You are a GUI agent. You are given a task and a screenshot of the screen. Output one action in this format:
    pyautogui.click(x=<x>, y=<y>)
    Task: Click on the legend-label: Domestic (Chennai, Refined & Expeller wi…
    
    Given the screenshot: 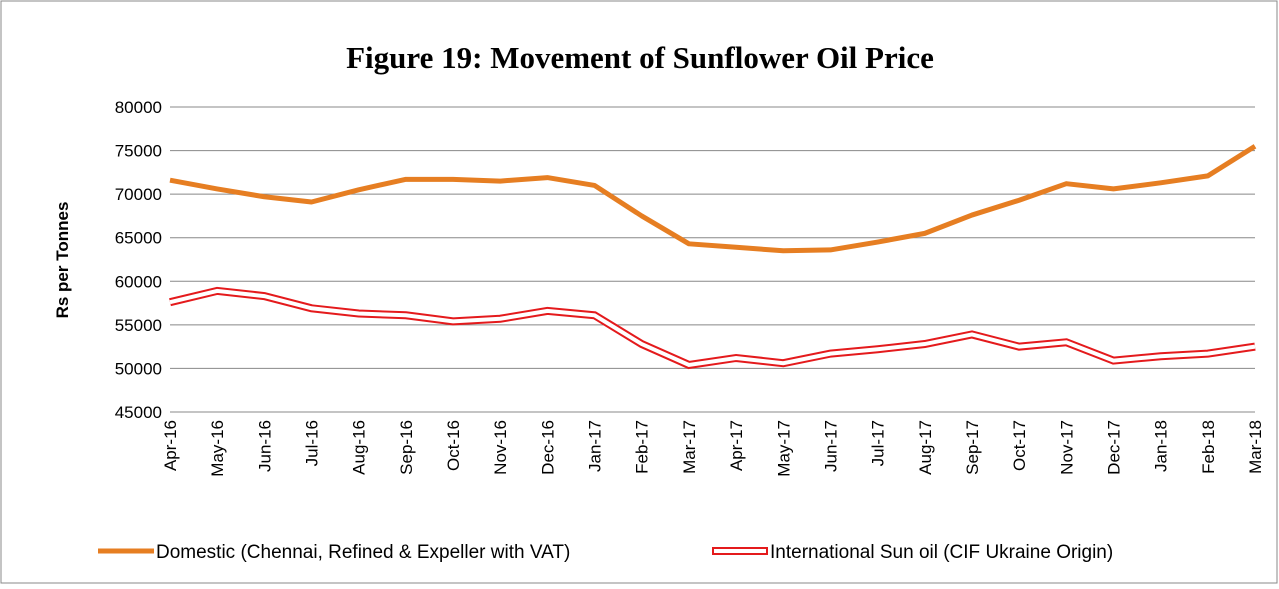 What is the action you would take?
    pyautogui.click(x=363, y=552)
    